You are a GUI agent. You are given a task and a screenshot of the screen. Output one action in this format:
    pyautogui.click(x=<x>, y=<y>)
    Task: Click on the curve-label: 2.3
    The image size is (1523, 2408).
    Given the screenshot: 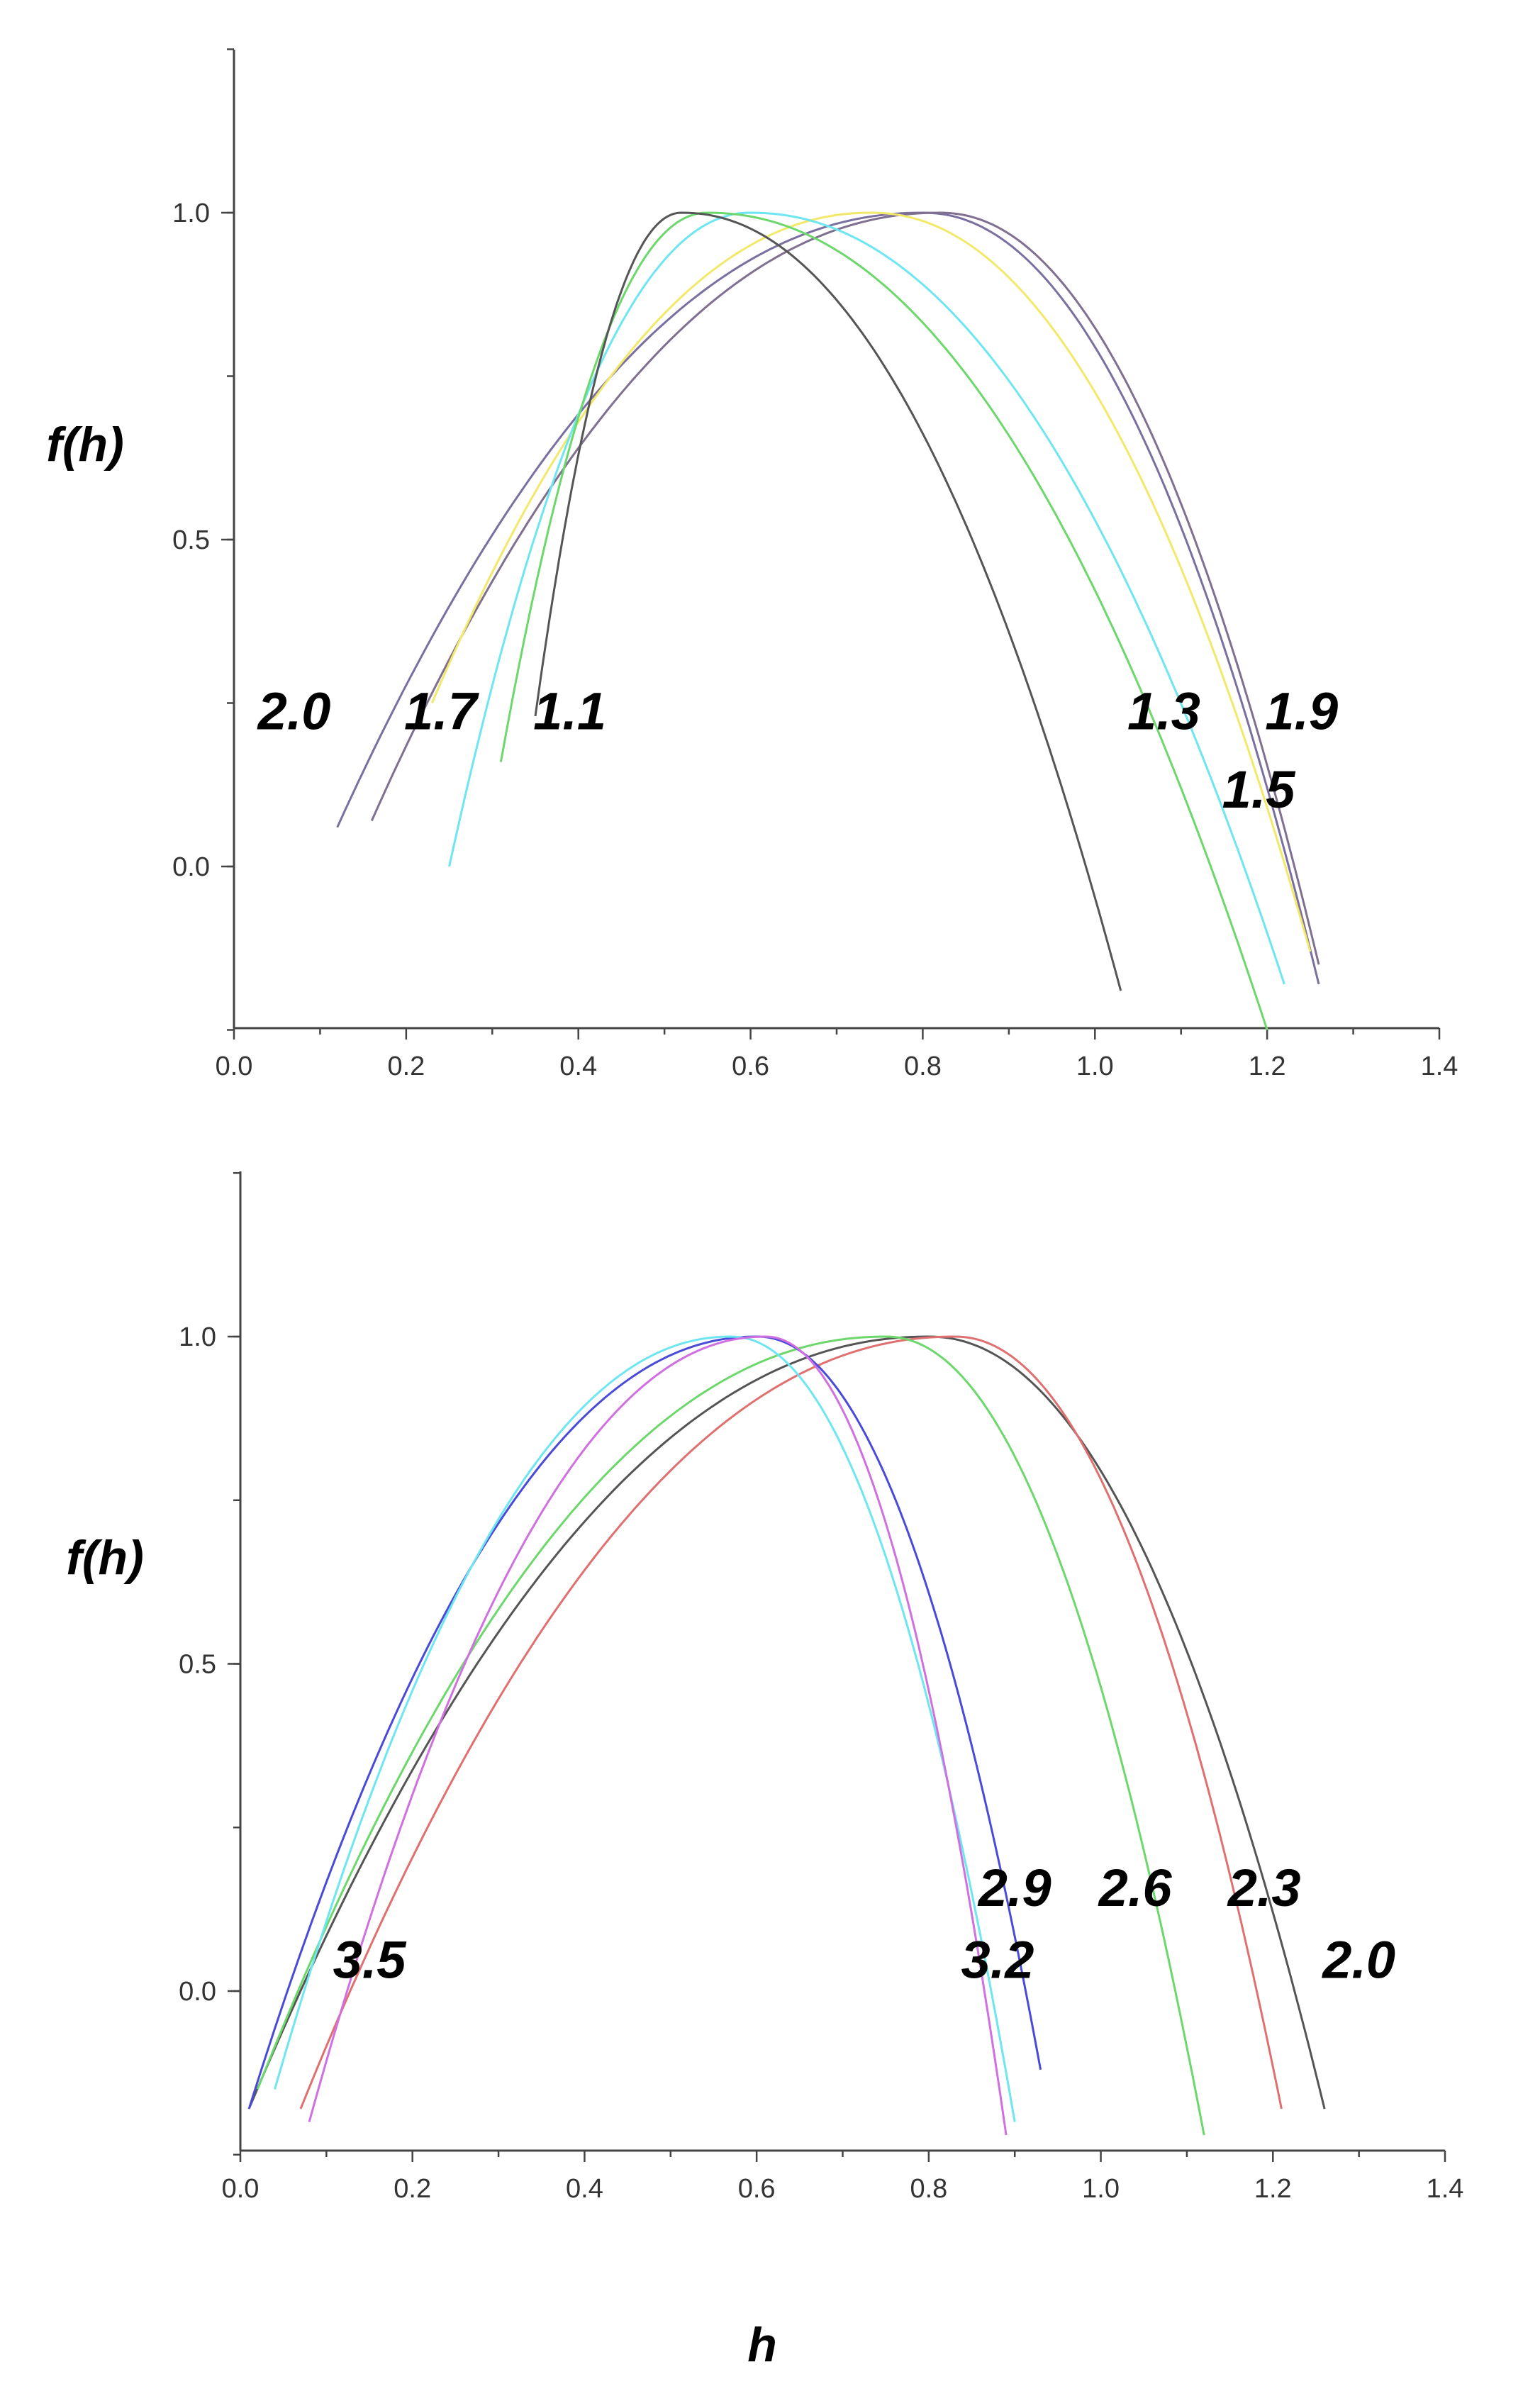 What is the action you would take?
    pyautogui.click(x=1264, y=1887)
    